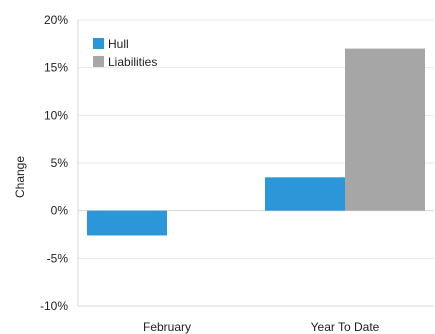  I want to click on y-tick-label: 10%, so click(56, 115).